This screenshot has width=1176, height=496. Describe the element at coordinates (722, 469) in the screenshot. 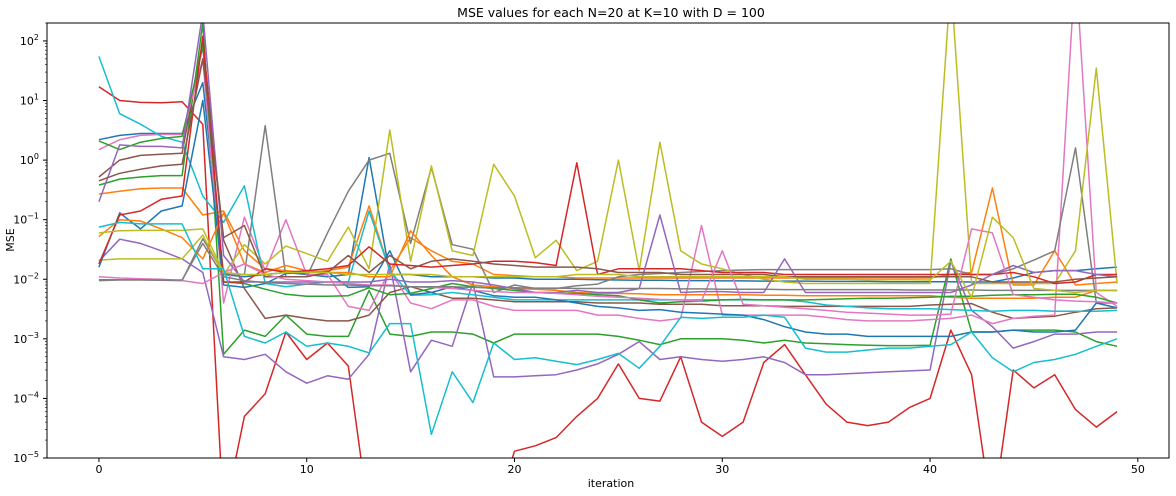

I see `x-tick-label: 30` at that location.